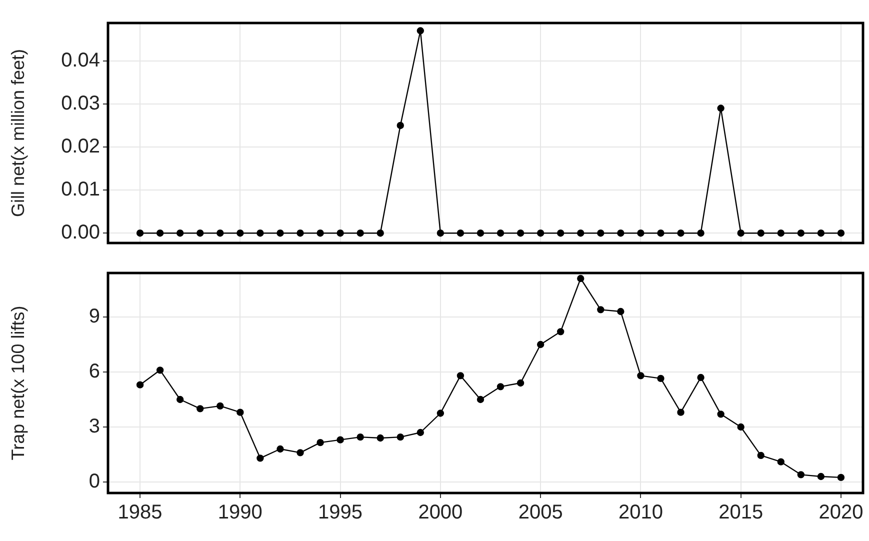  Describe the element at coordinates (80, 189) in the screenshot. I see `y-tick-label: 0.01` at that location.